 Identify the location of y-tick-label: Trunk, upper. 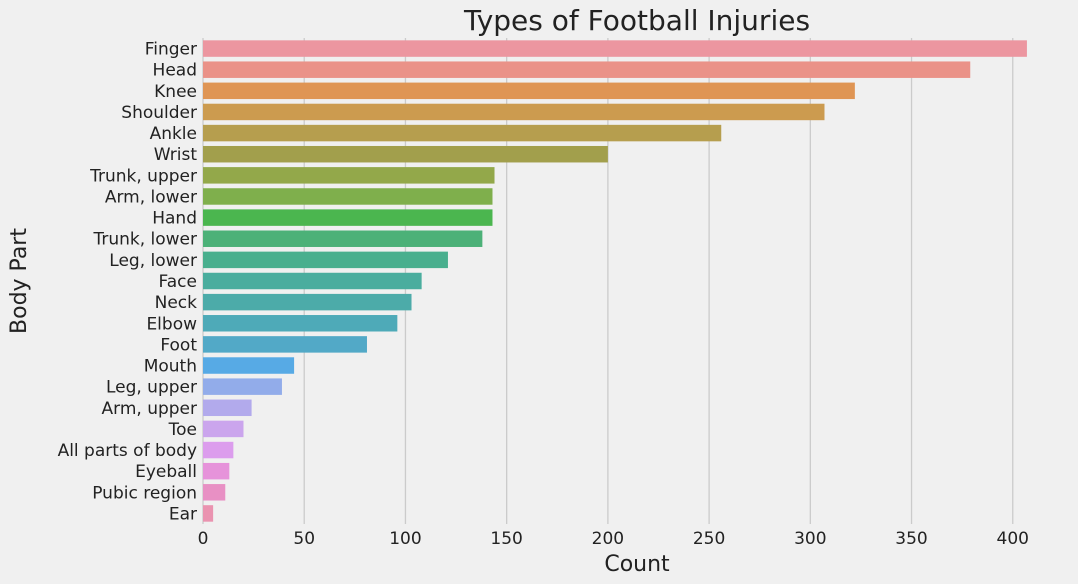
(143, 176).